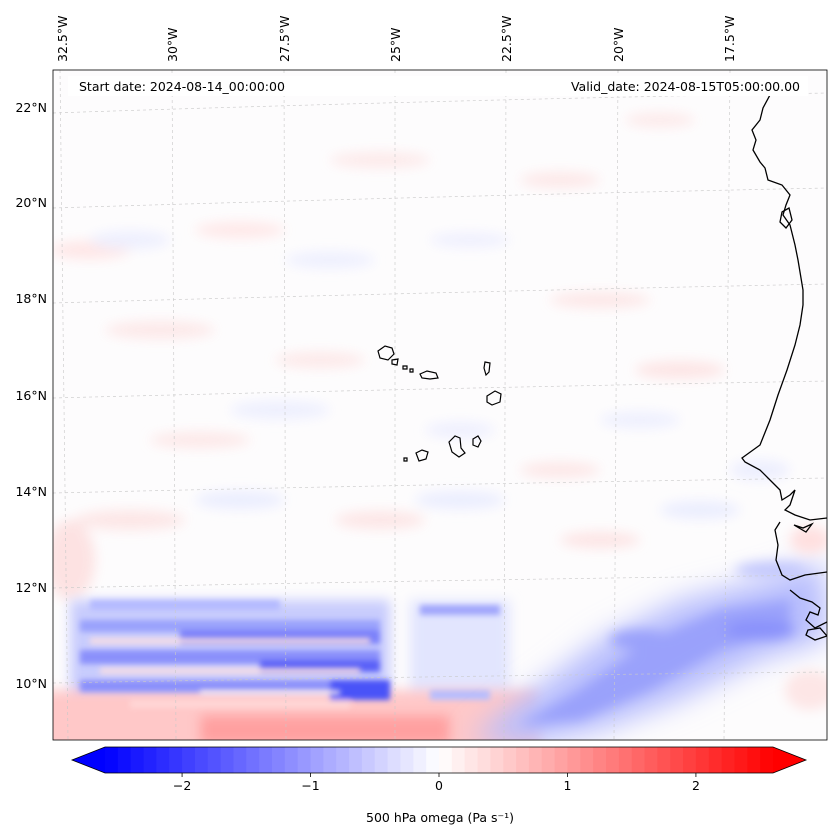  Describe the element at coordinates (310, 785) in the screenshot. I see `colorbar-tick-label: −1` at that location.